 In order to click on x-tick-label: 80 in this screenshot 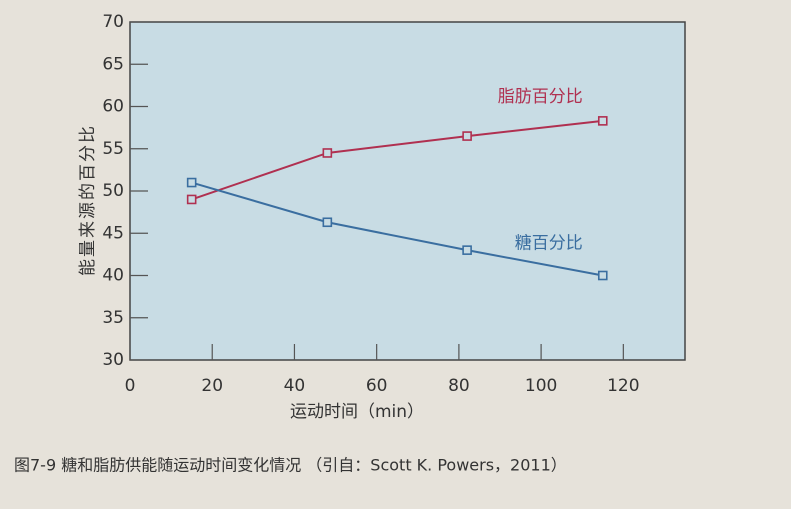, I will do `click(459, 386)`.